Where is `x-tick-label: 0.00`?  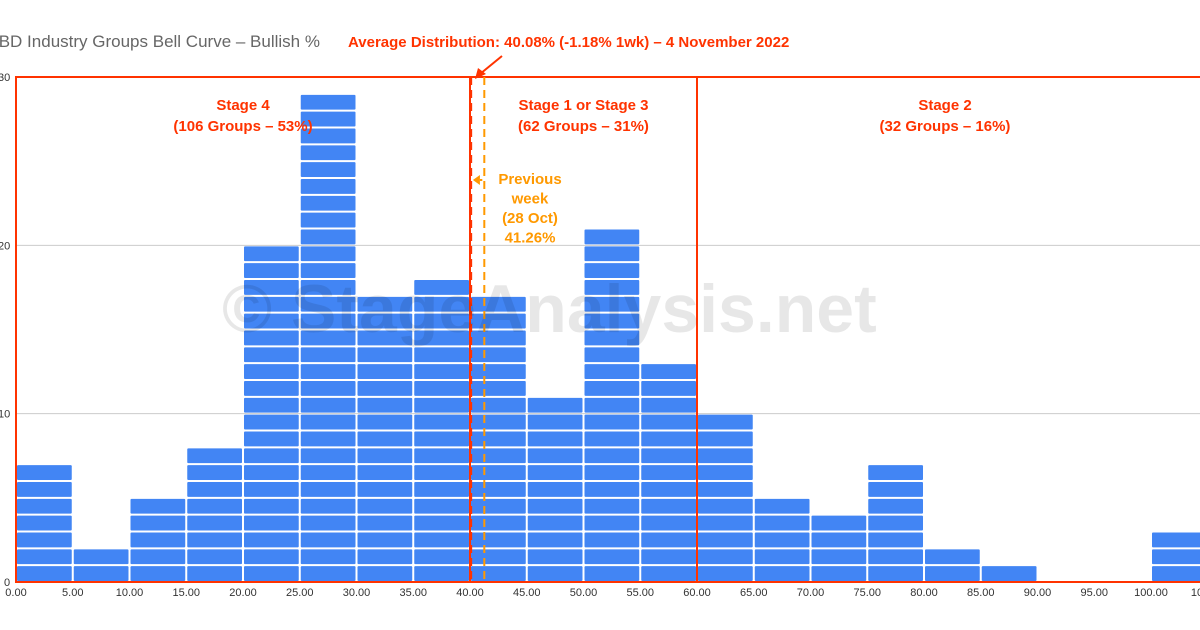
x-tick-label: 0.00 is located at coordinates (15, 593).